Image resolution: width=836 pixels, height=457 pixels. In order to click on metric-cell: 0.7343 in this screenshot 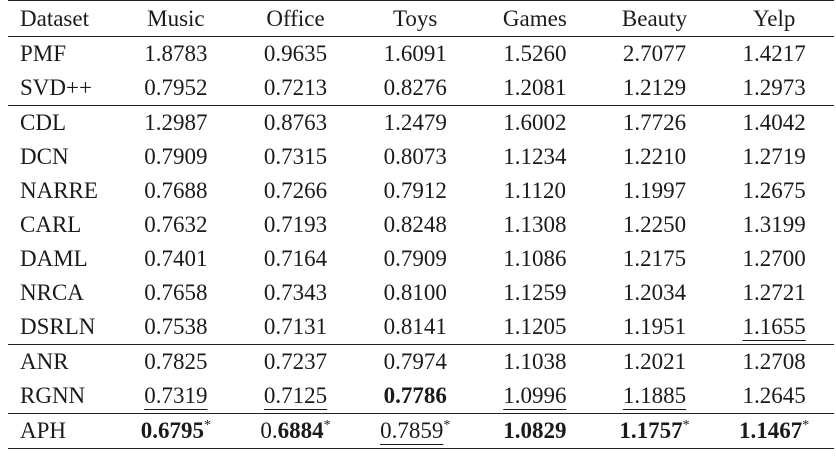, I will do `click(296, 293)`.